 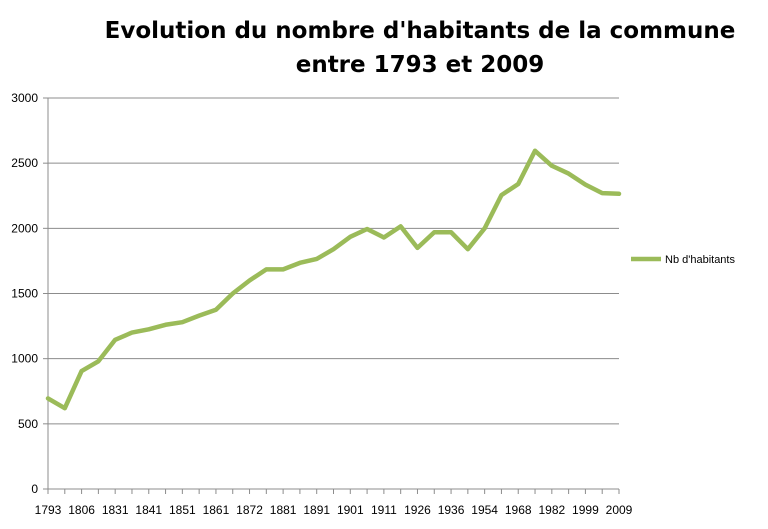 What do you see at coordinates (216, 510) in the screenshot?
I see `x-tick-label-1861: 1861` at bounding box center [216, 510].